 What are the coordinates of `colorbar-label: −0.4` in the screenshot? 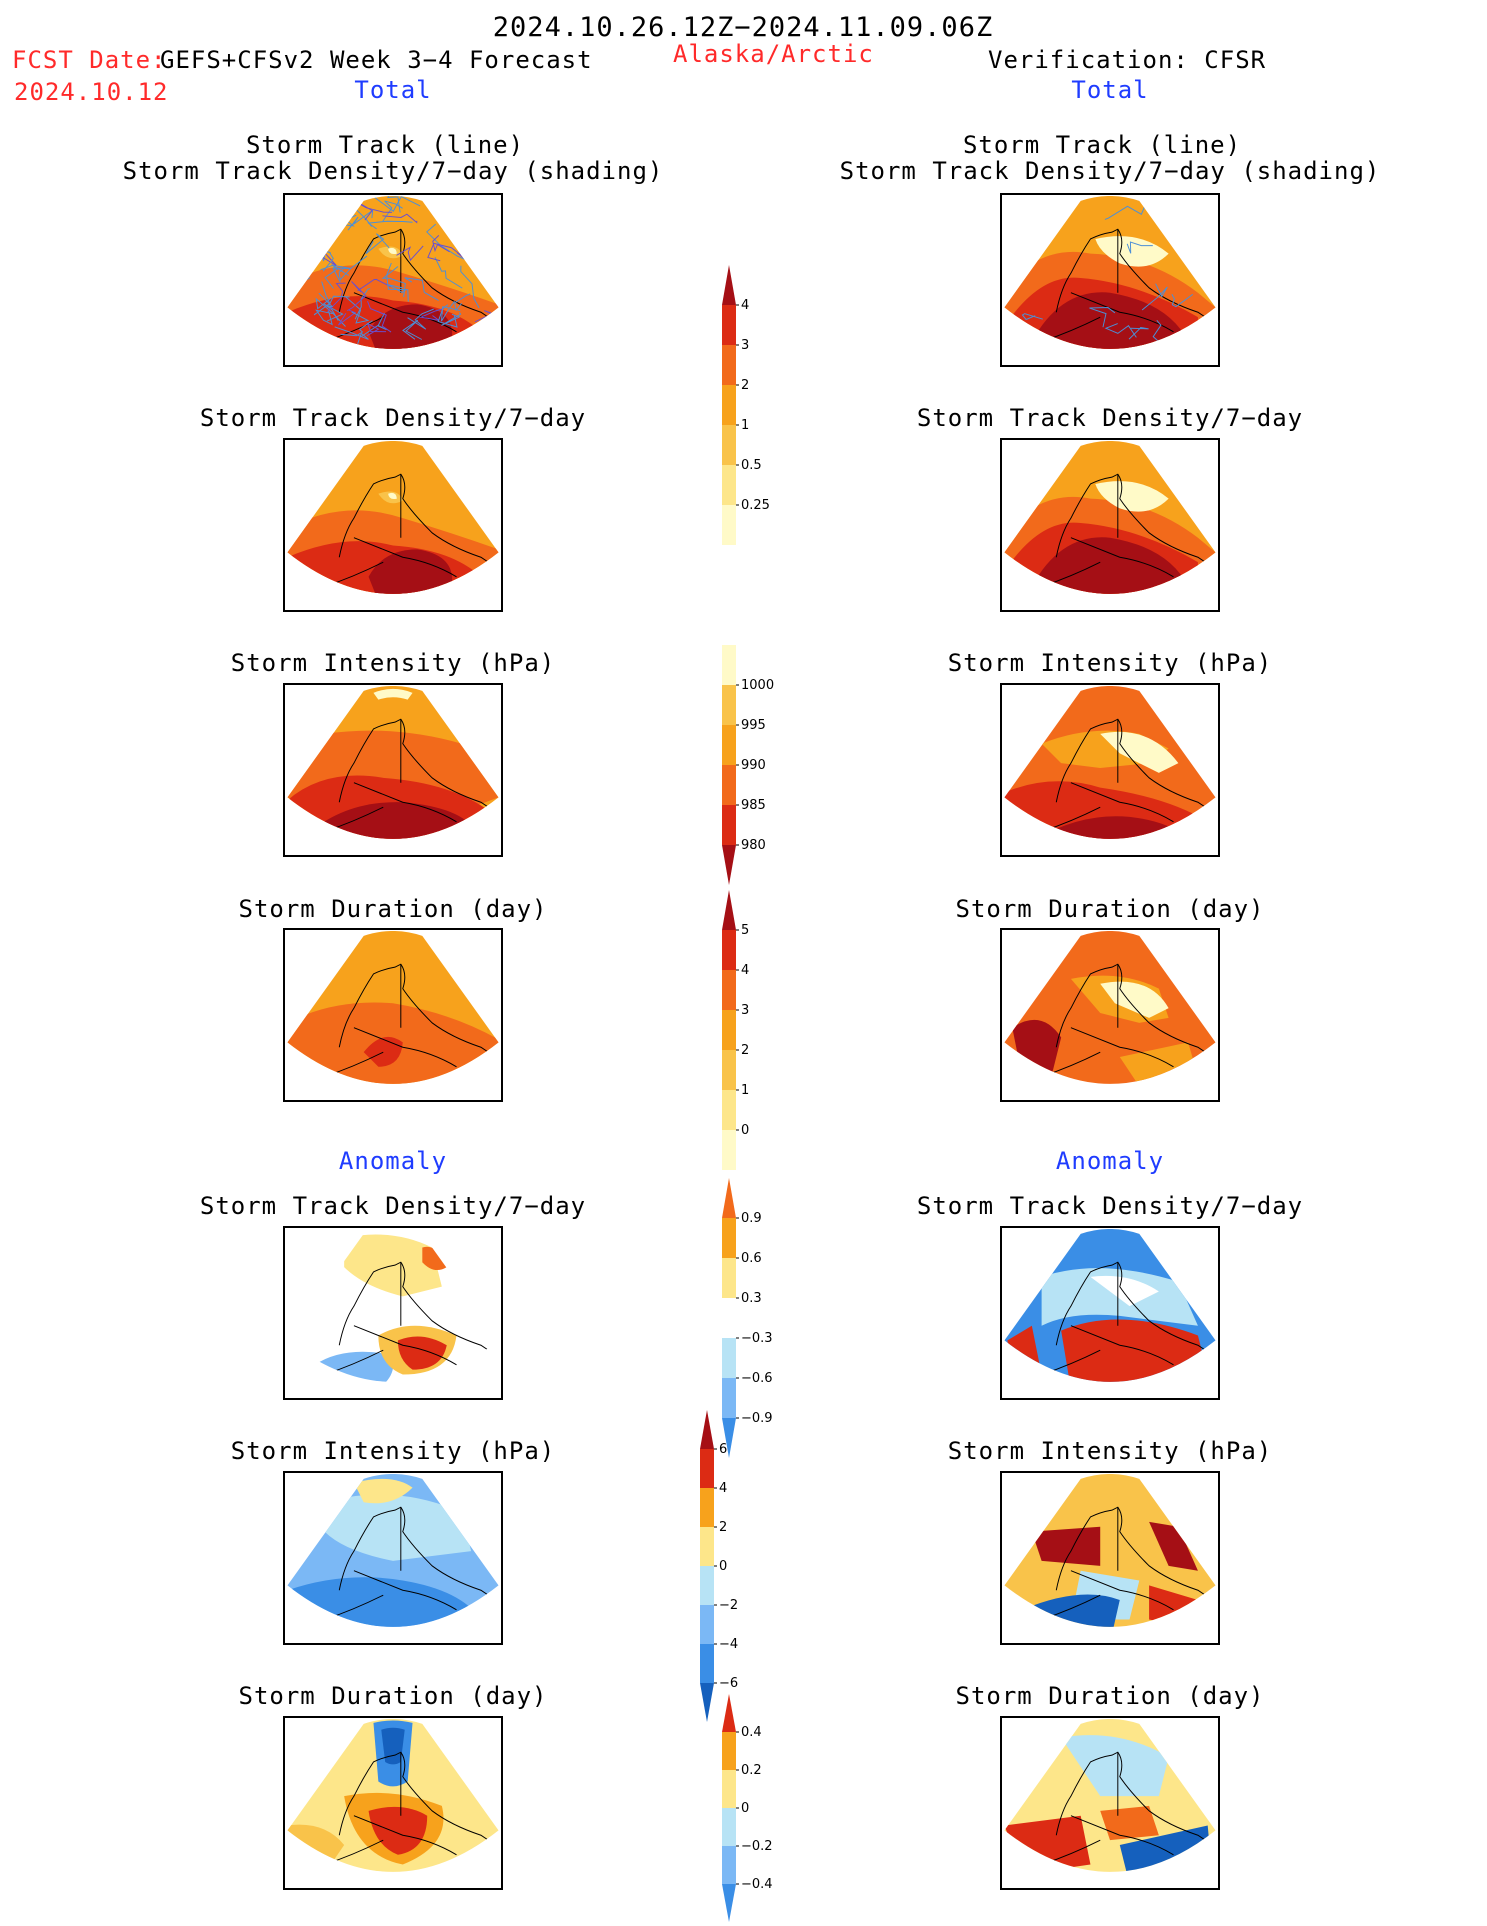 It's located at (757, 1884).